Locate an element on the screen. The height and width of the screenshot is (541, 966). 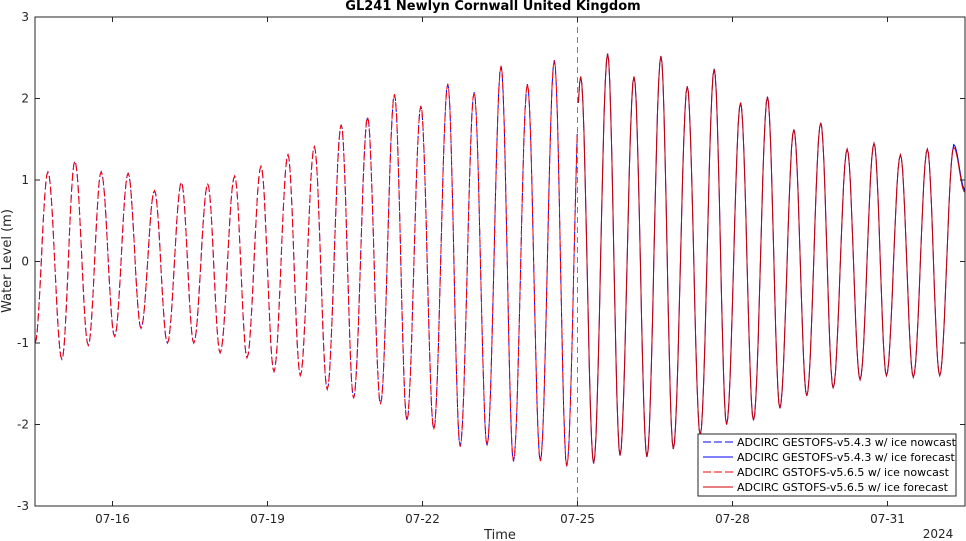
y-tick-label: 3 is located at coordinates (25, 17).